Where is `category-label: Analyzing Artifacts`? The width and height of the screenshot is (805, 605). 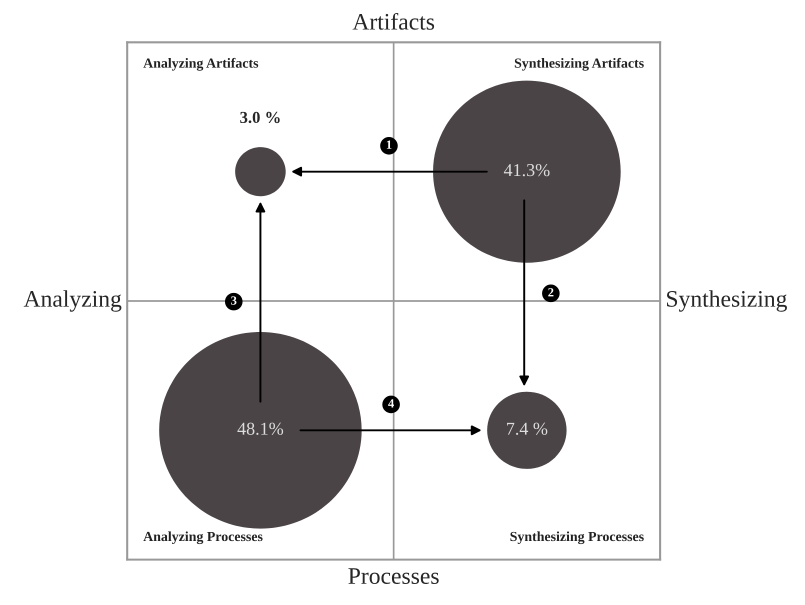
category-label: Analyzing Artifacts is located at coordinates (200, 64).